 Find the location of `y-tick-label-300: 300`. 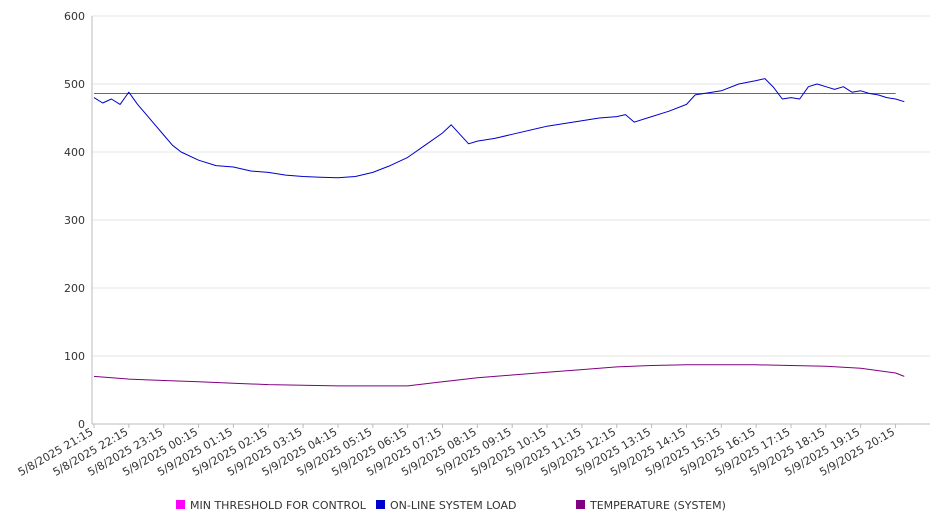

y-tick-label-300: 300 is located at coordinates (74, 220).